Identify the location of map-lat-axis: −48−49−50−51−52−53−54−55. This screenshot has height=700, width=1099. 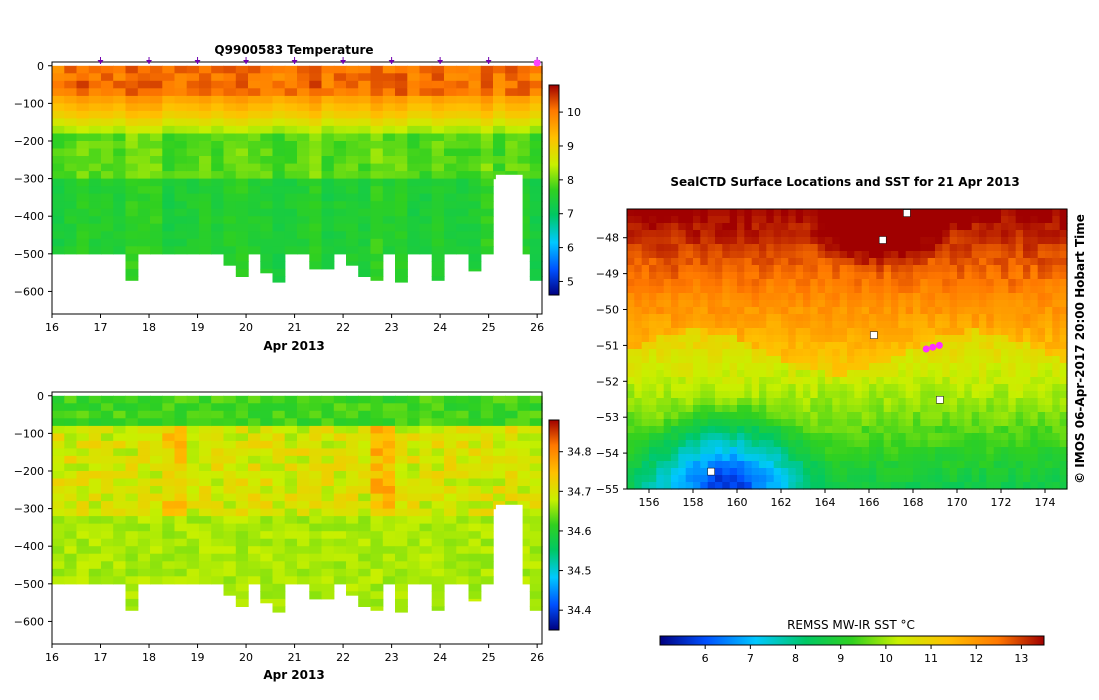
(611, 364).